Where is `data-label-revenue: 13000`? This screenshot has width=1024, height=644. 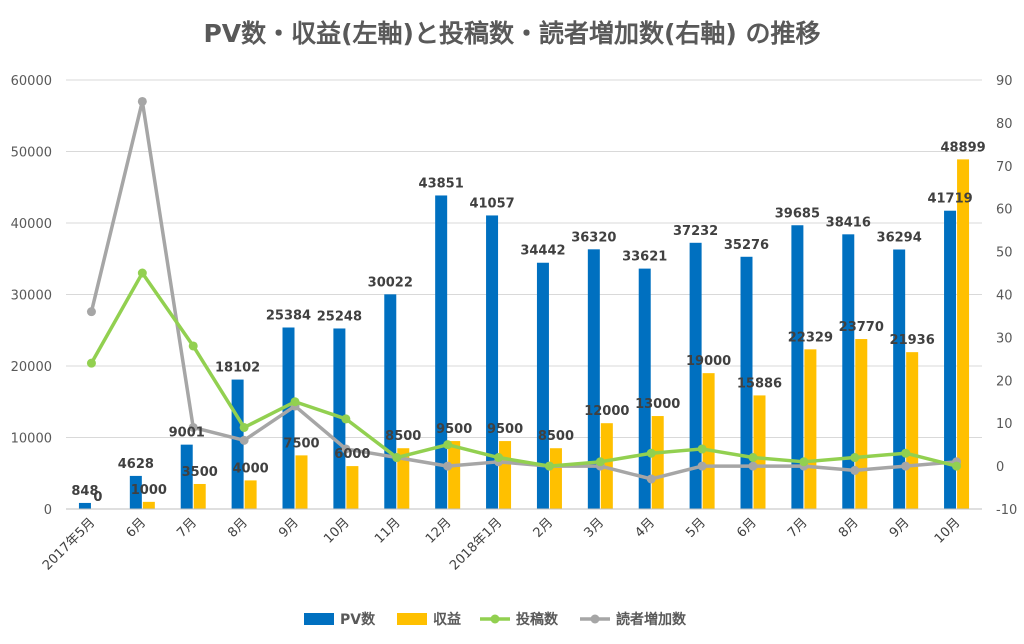 data-label-revenue: 13000 is located at coordinates (657, 404).